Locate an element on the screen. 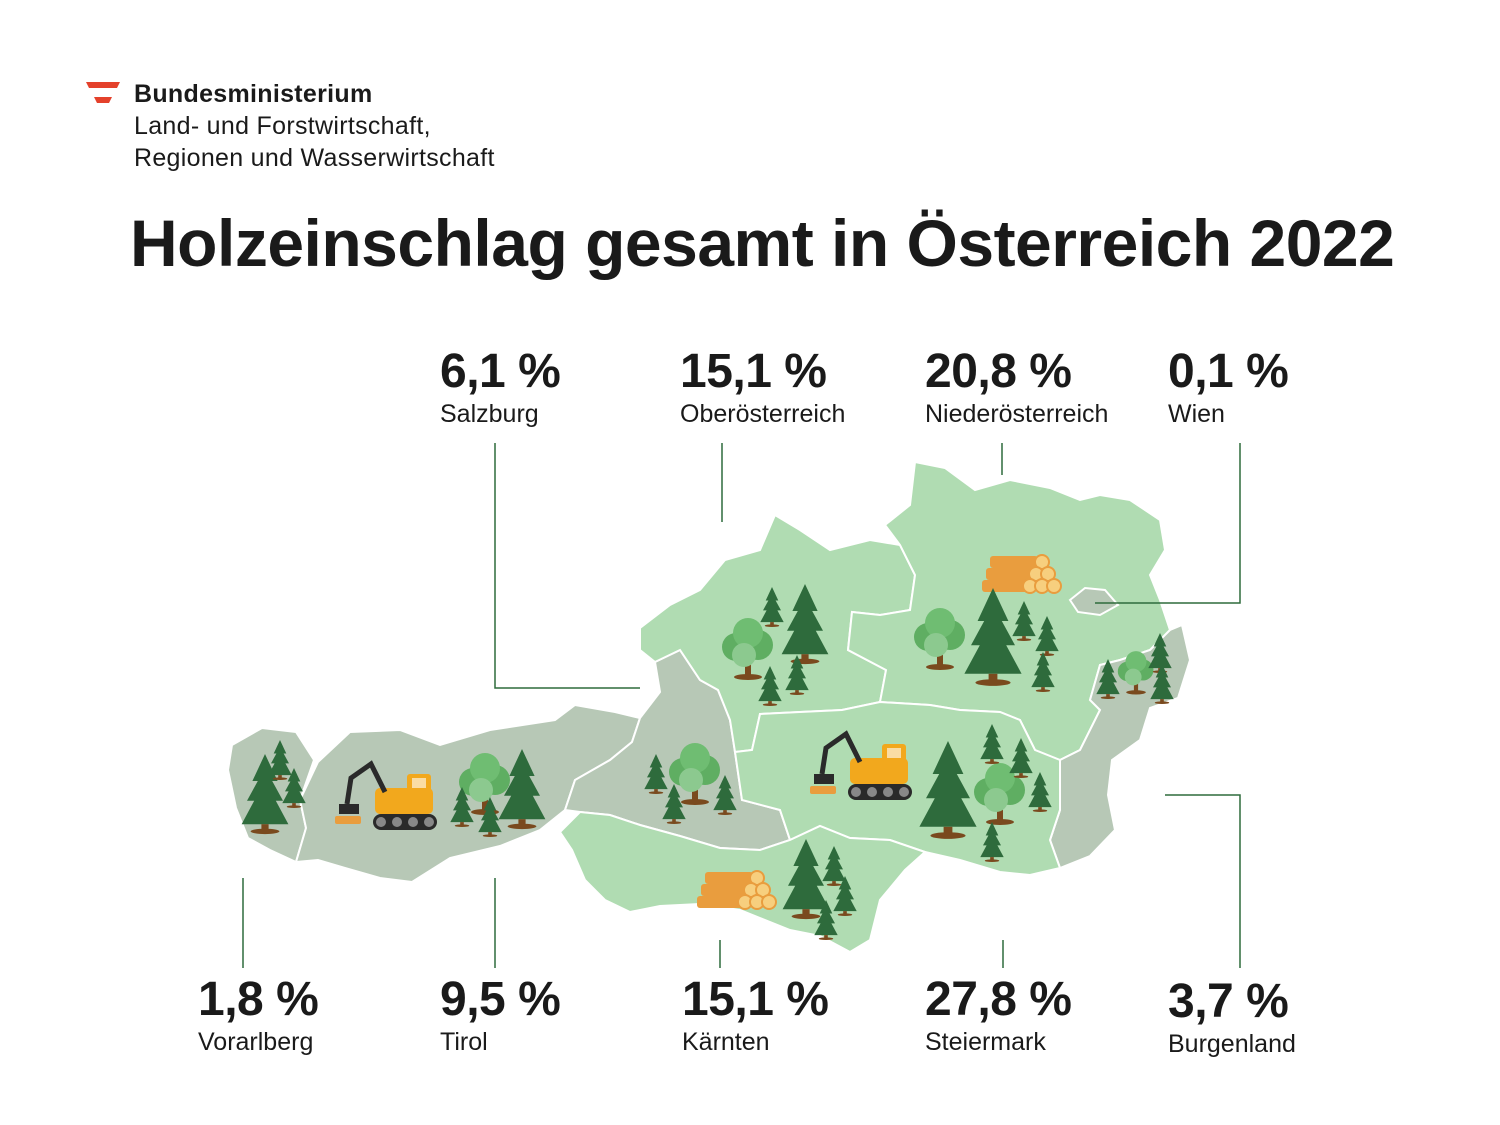  logs-kaernten-icon is located at coordinates (736, 890).